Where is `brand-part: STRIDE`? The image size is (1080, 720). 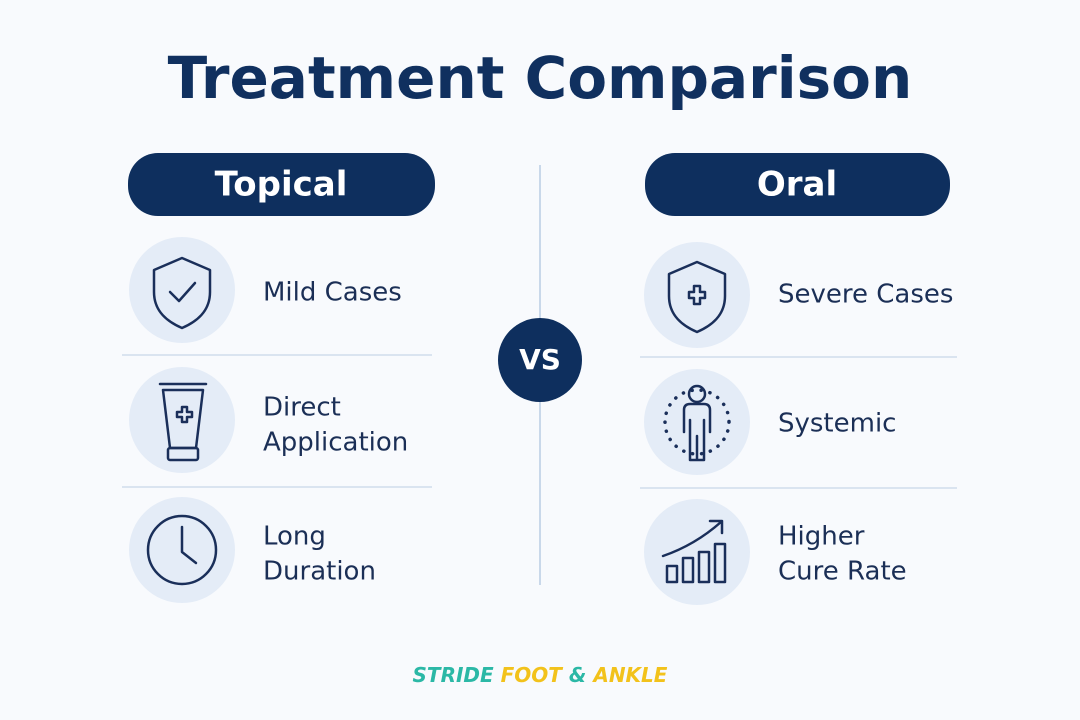 brand-part: STRIDE is located at coordinates (453, 675).